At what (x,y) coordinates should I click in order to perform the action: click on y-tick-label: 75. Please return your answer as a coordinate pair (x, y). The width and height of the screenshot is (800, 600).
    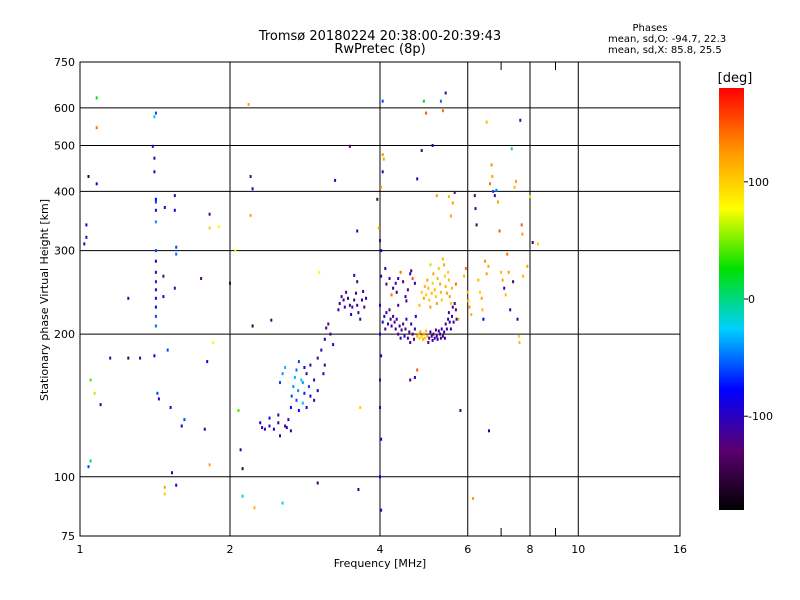
    Looking at the image, I should click on (68, 536).